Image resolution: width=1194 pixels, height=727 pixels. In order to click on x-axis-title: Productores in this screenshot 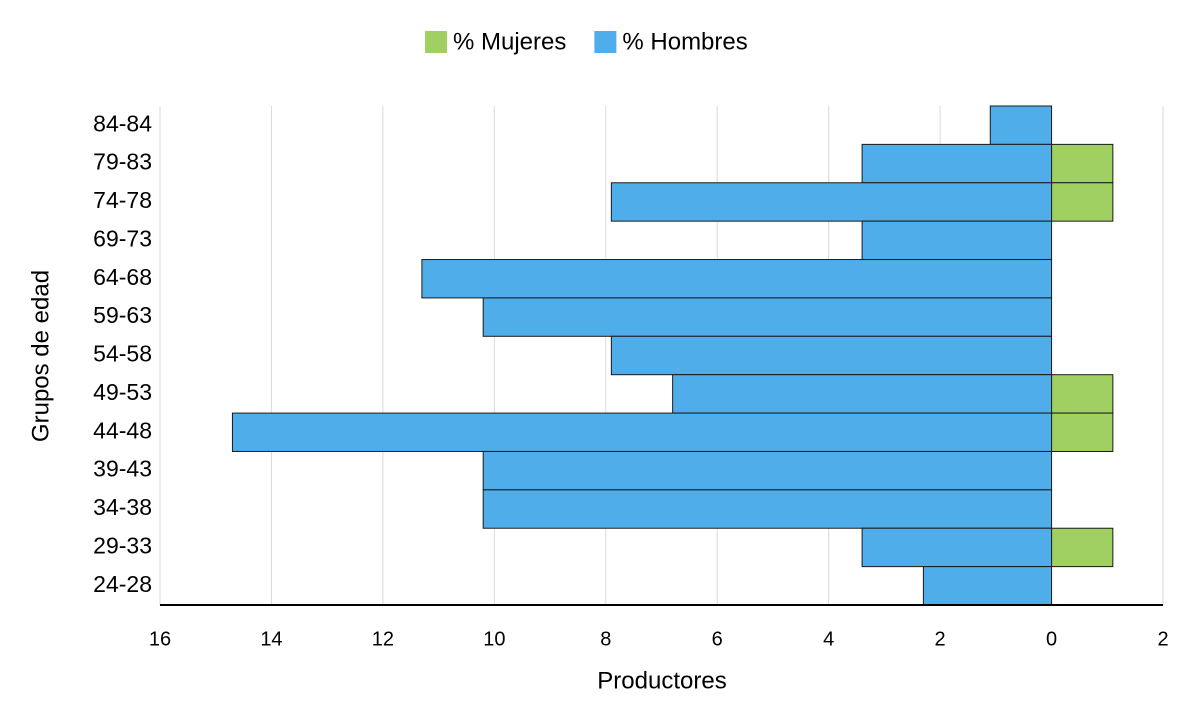, I will do `click(661, 680)`.